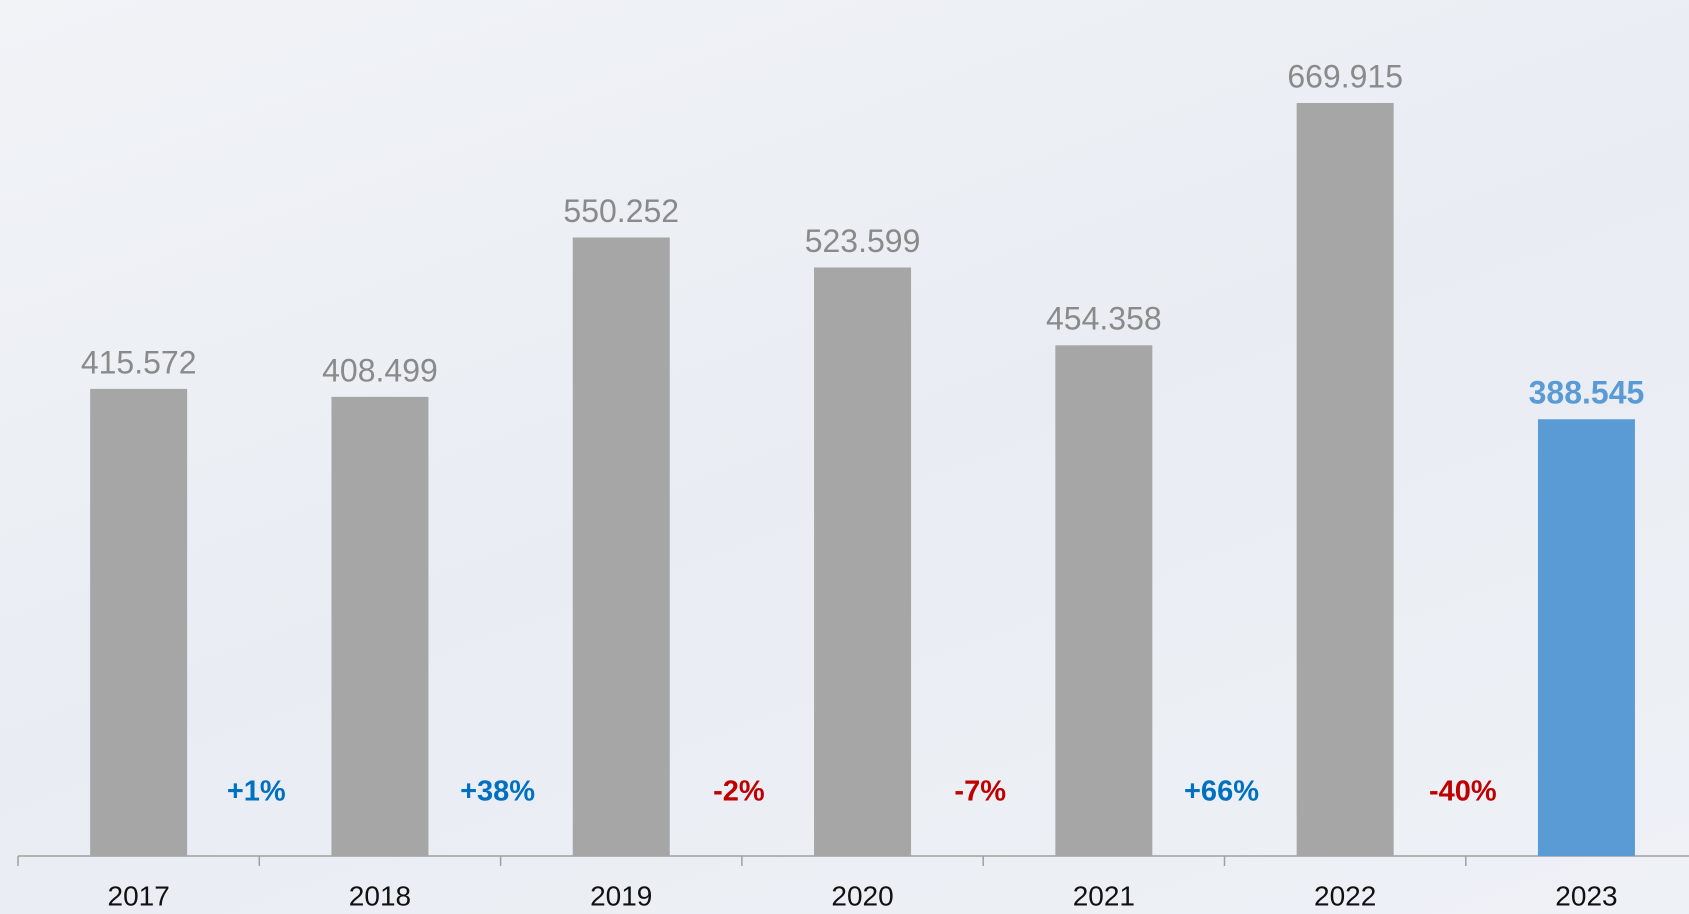 This screenshot has height=914, width=1689. I want to click on x-tick-label: 2018, so click(380, 895).